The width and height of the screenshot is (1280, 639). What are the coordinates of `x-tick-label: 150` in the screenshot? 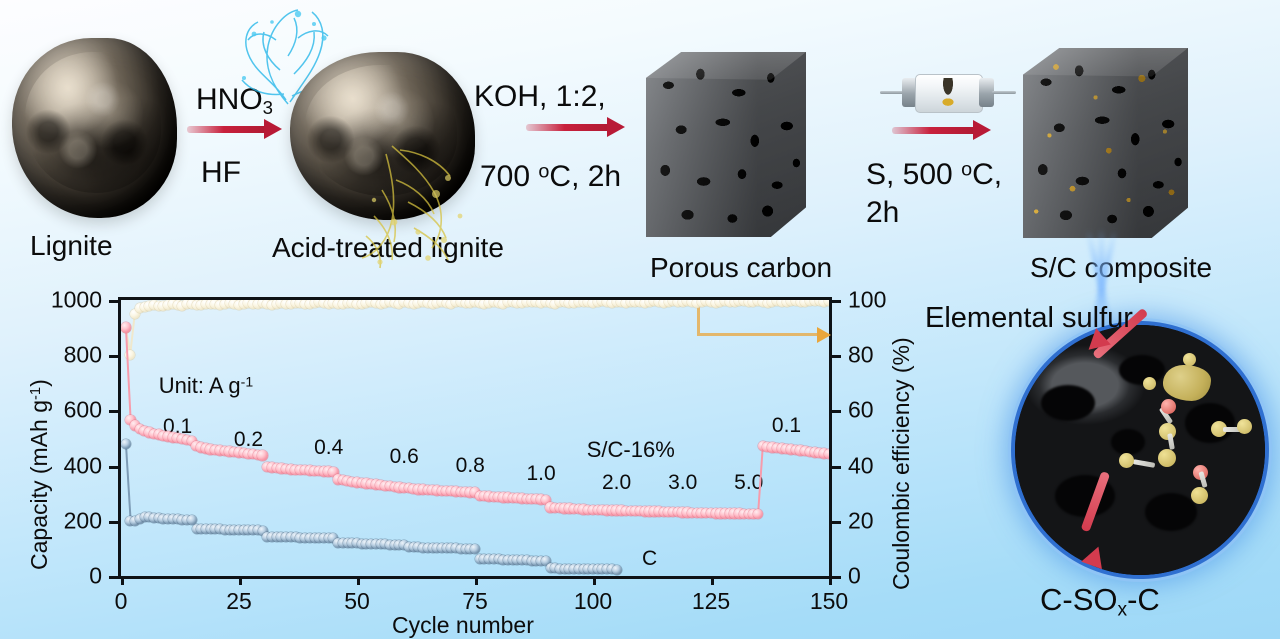 It's located at (829, 601).